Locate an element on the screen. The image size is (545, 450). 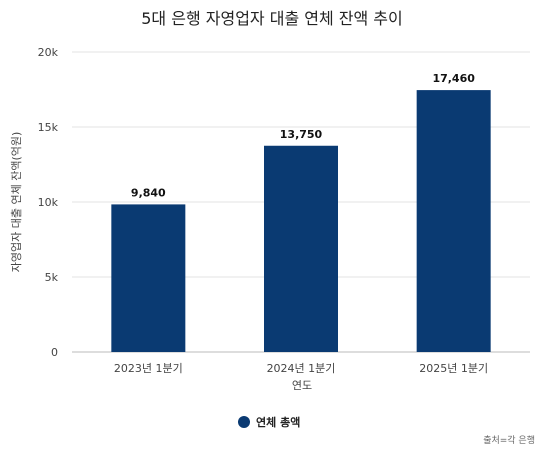
y-tick-label: 0 is located at coordinates (54, 352).